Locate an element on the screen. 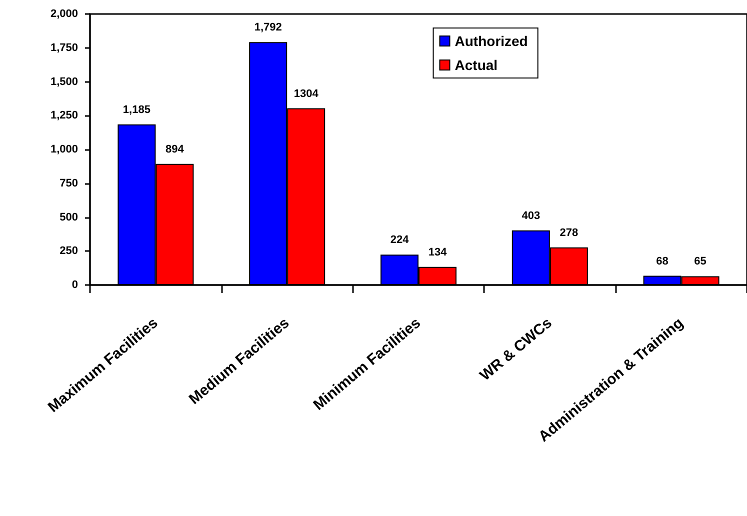 The height and width of the screenshot is (516, 747). y-tick-label: 1,750 is located at coordinates (64, 48).